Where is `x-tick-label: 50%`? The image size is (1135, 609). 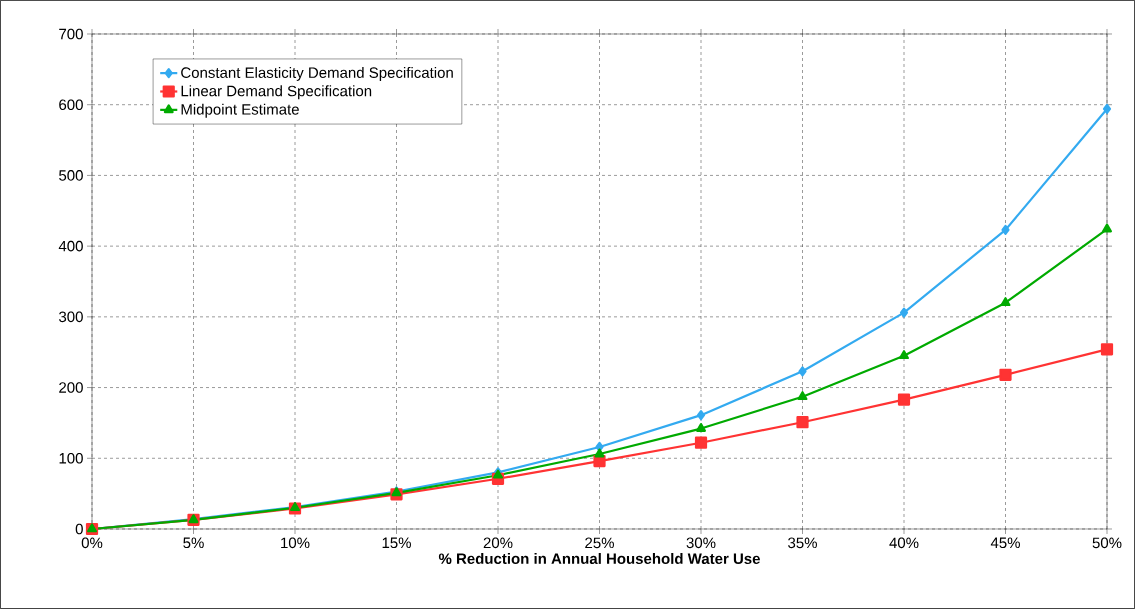 x-tick-label: 50% is located at coordinates (1107, 543).